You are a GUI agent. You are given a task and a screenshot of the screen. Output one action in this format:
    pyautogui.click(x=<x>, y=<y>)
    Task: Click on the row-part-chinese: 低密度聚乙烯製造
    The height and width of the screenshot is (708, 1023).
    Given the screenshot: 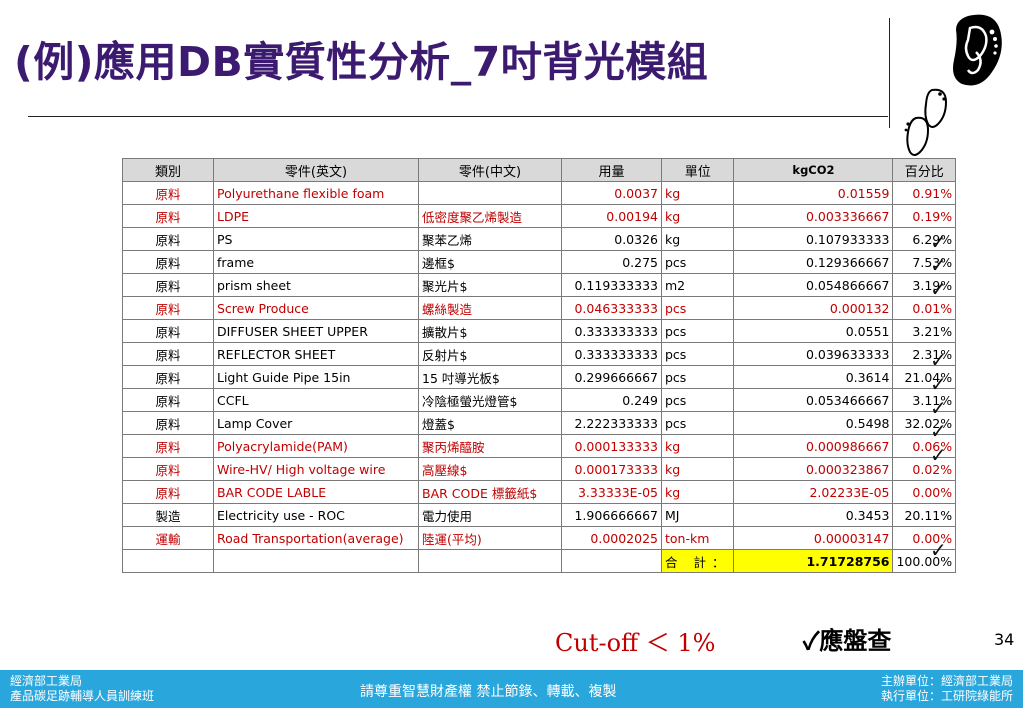 What is the action you would take?
    pyautogui.click(x=490, y=216)
    